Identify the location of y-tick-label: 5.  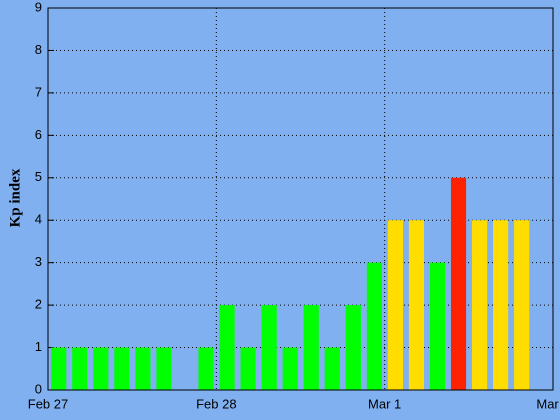
(38, 176).